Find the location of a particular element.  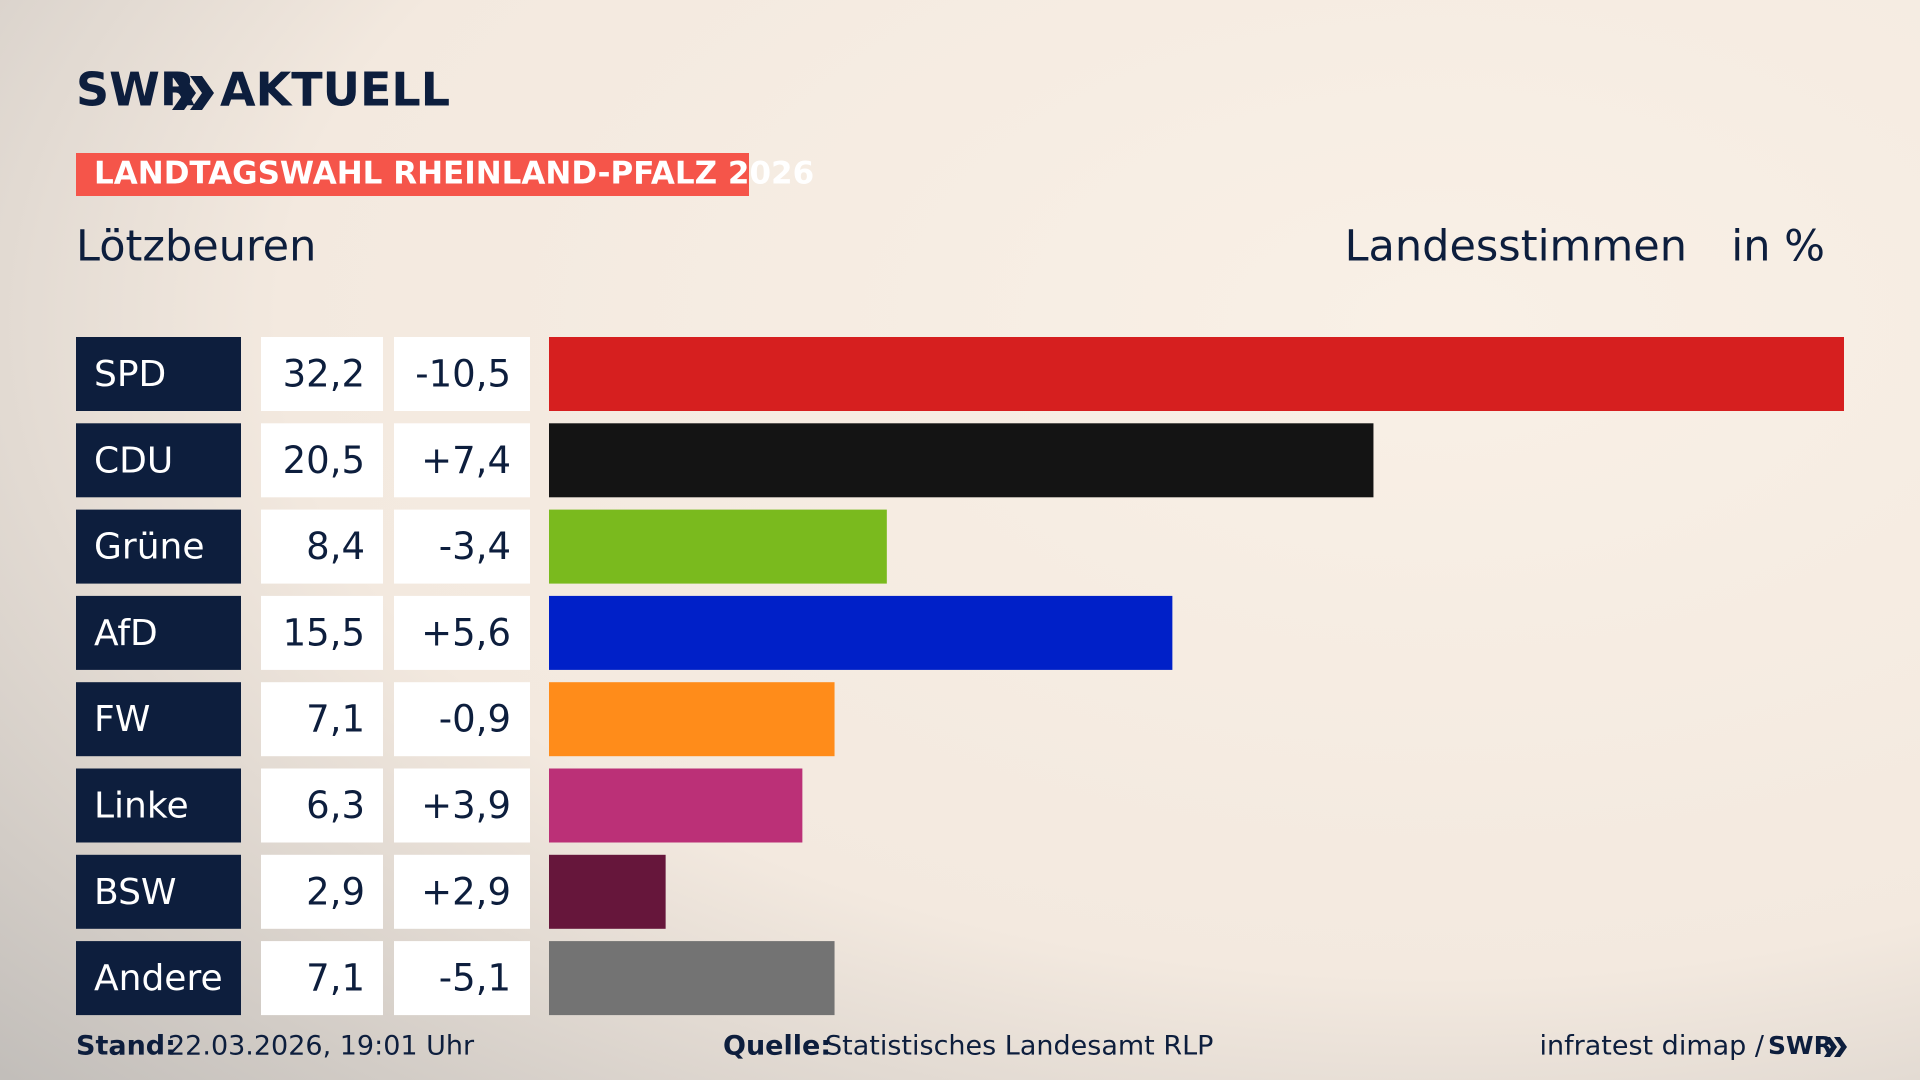

date-label: Stand: is located at coordinates (126, 1046).